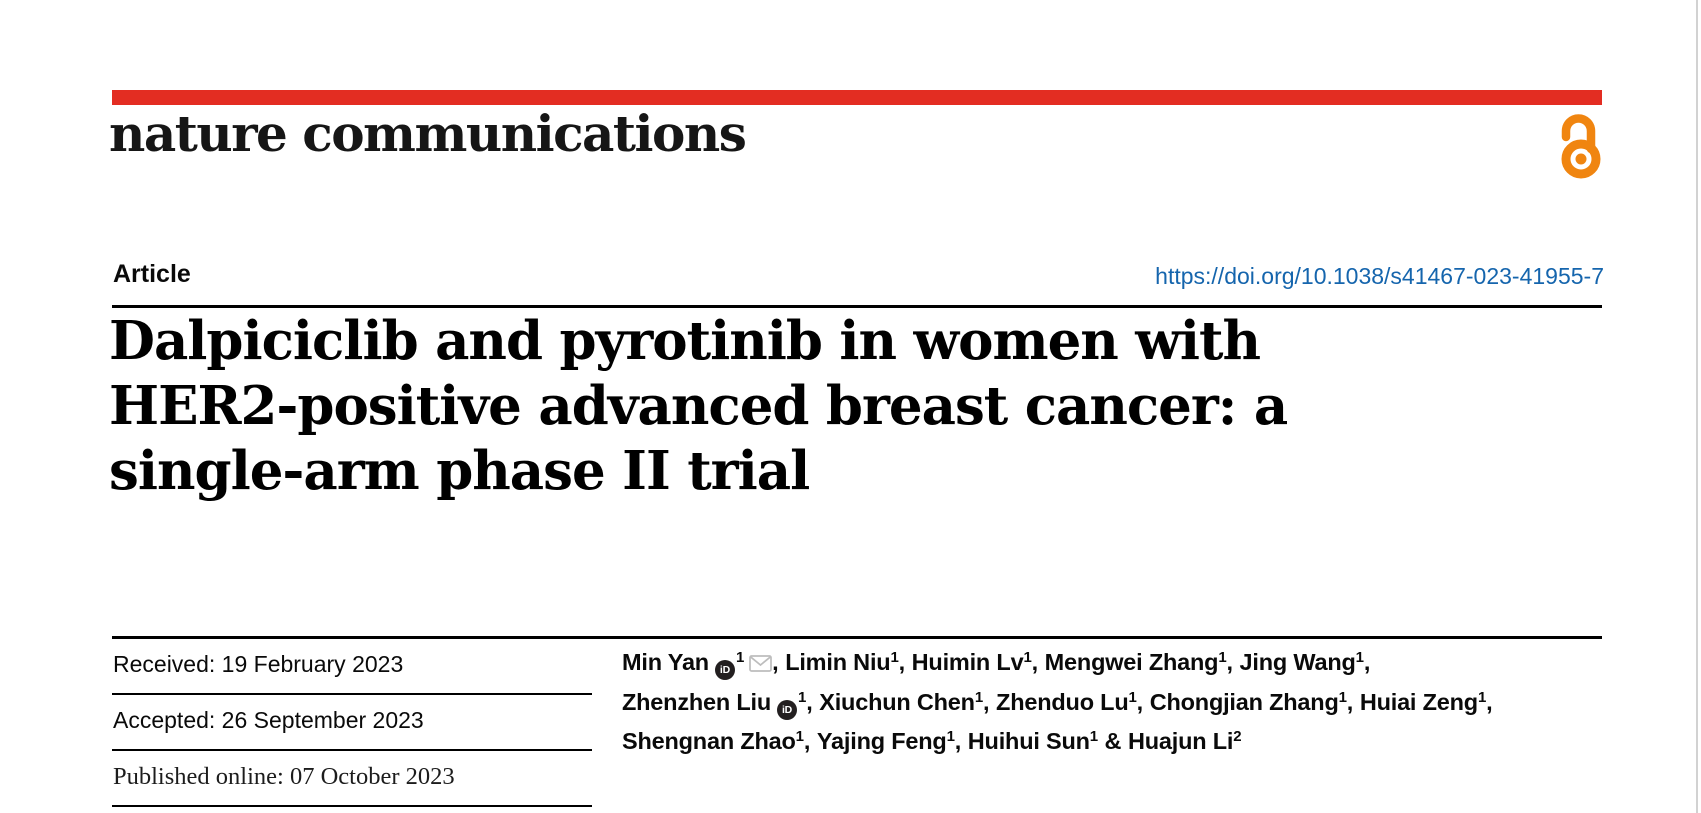 The height and width of the screenshot is (813, 1701). Describe the element at coordinates (881, 741) in the screenshot. I see `author: Yajing Feng` at that location.